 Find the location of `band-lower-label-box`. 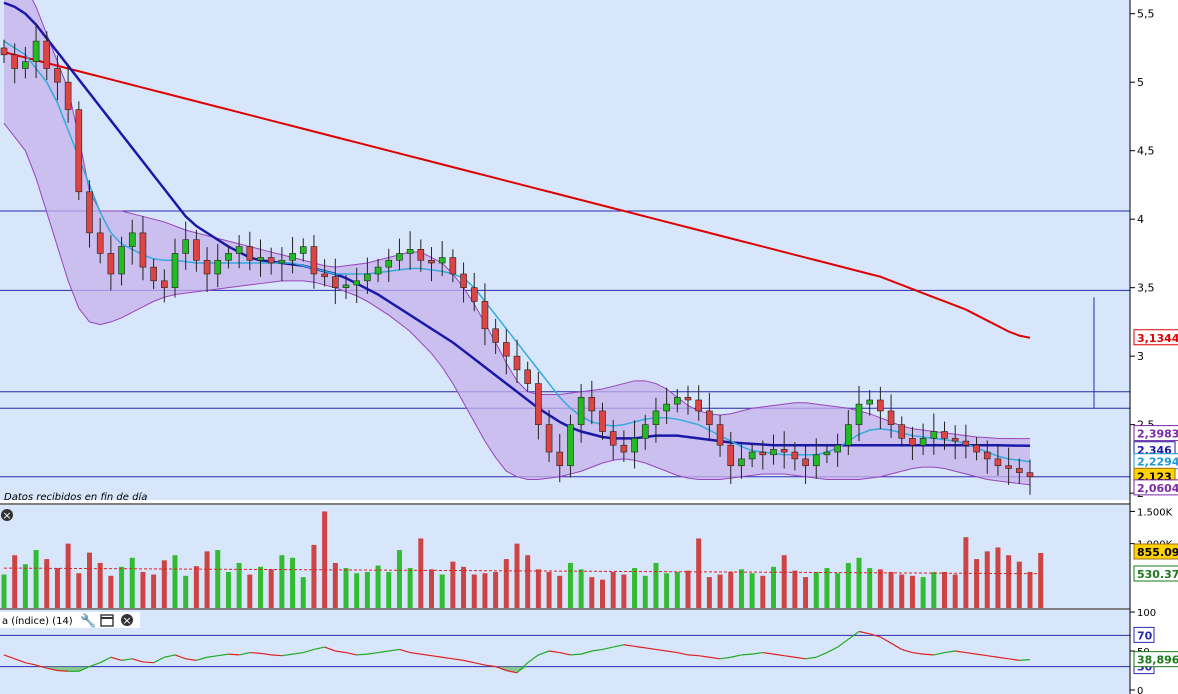

band-lower-label-box is located at coordinates (1155, 487).